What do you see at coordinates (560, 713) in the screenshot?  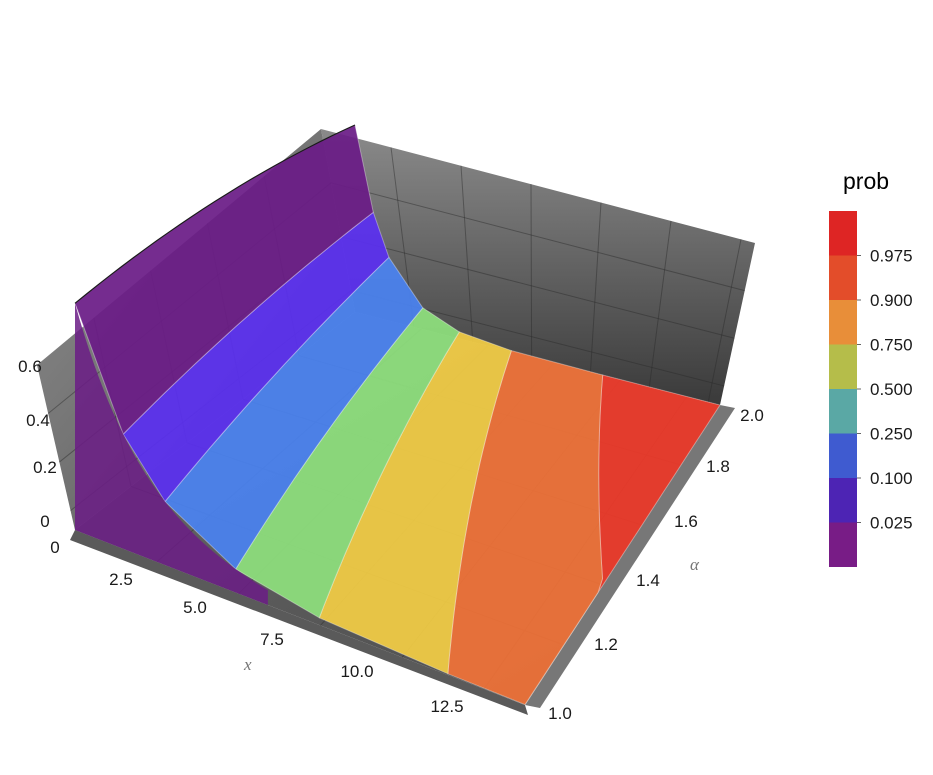 I see `alpha-tick-label: 1.0` at bounding box center [560, 713].